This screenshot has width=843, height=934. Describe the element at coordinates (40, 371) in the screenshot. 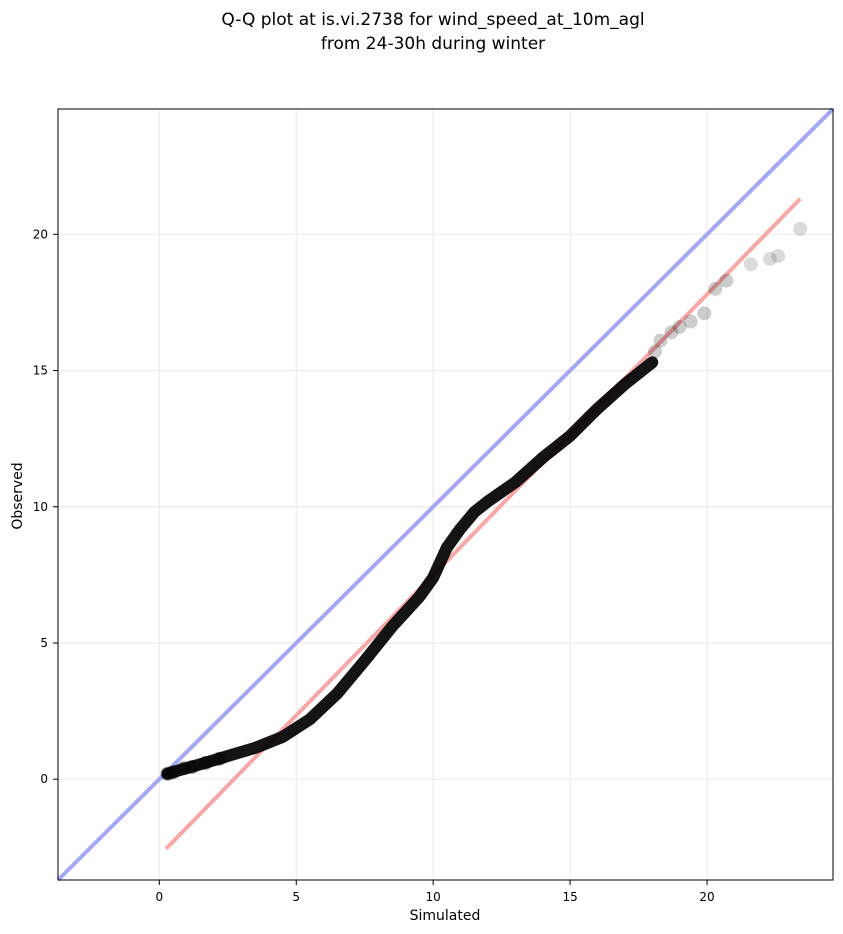

I see `y-tick-label: 15` at that location.